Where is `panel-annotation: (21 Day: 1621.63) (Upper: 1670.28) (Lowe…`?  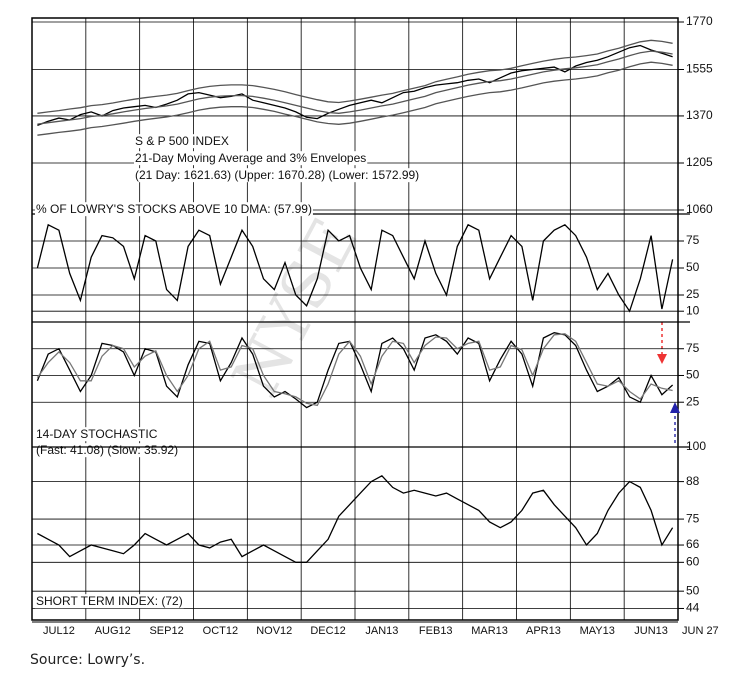 panel-annotation: (21 Day: 1621.63) (Upper: 1670.28) (Lowe… is located at coordinates (277, 175).